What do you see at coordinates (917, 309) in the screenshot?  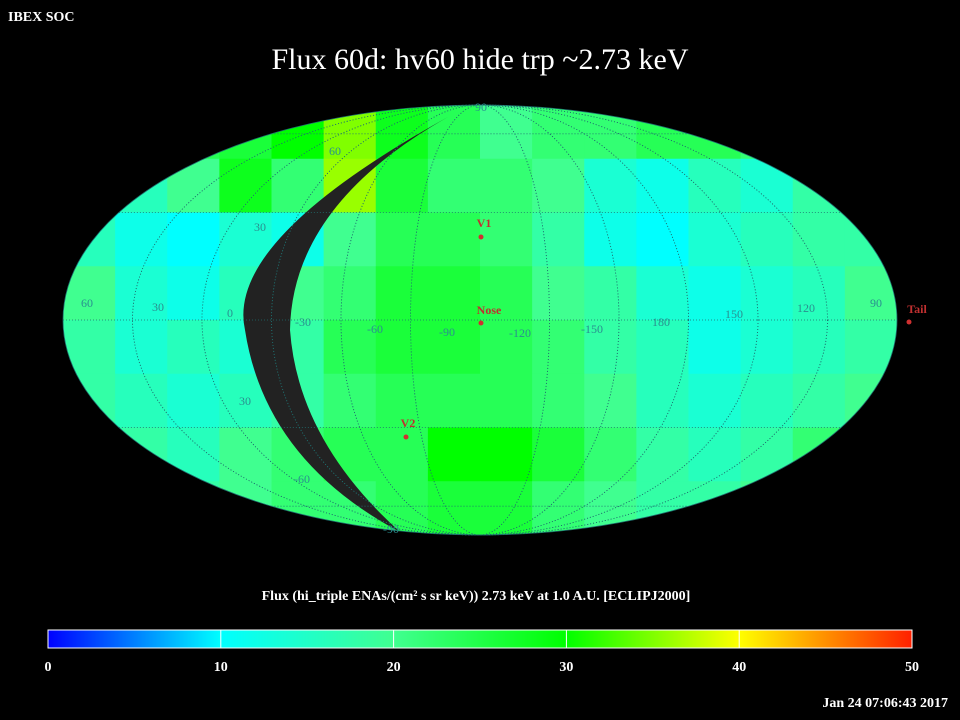 I see `marker-label: Tail` at bounding box center [917, 309].